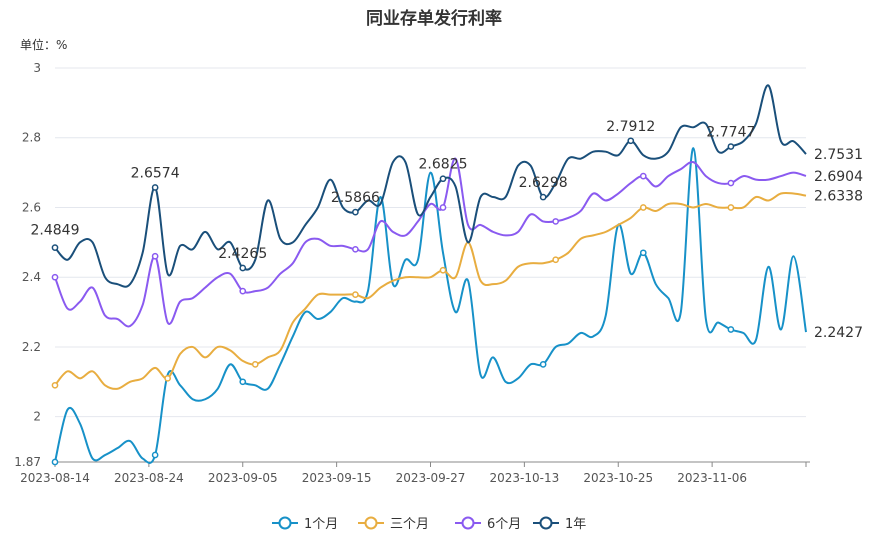 The height and width of the screenshot is (542, 869). I want to click on legend-item-0: 1个月, so click(305, 524).